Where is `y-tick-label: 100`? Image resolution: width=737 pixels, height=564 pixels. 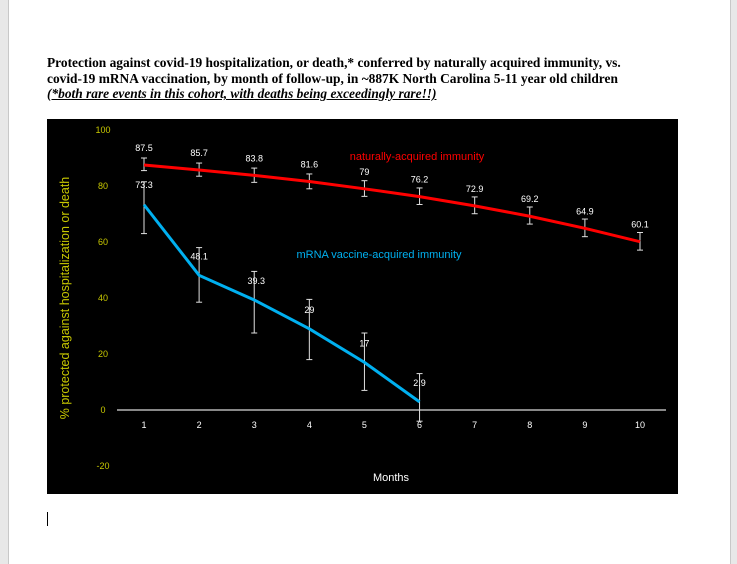
y-tick-label: 100 is located at coordinates (102, 130).